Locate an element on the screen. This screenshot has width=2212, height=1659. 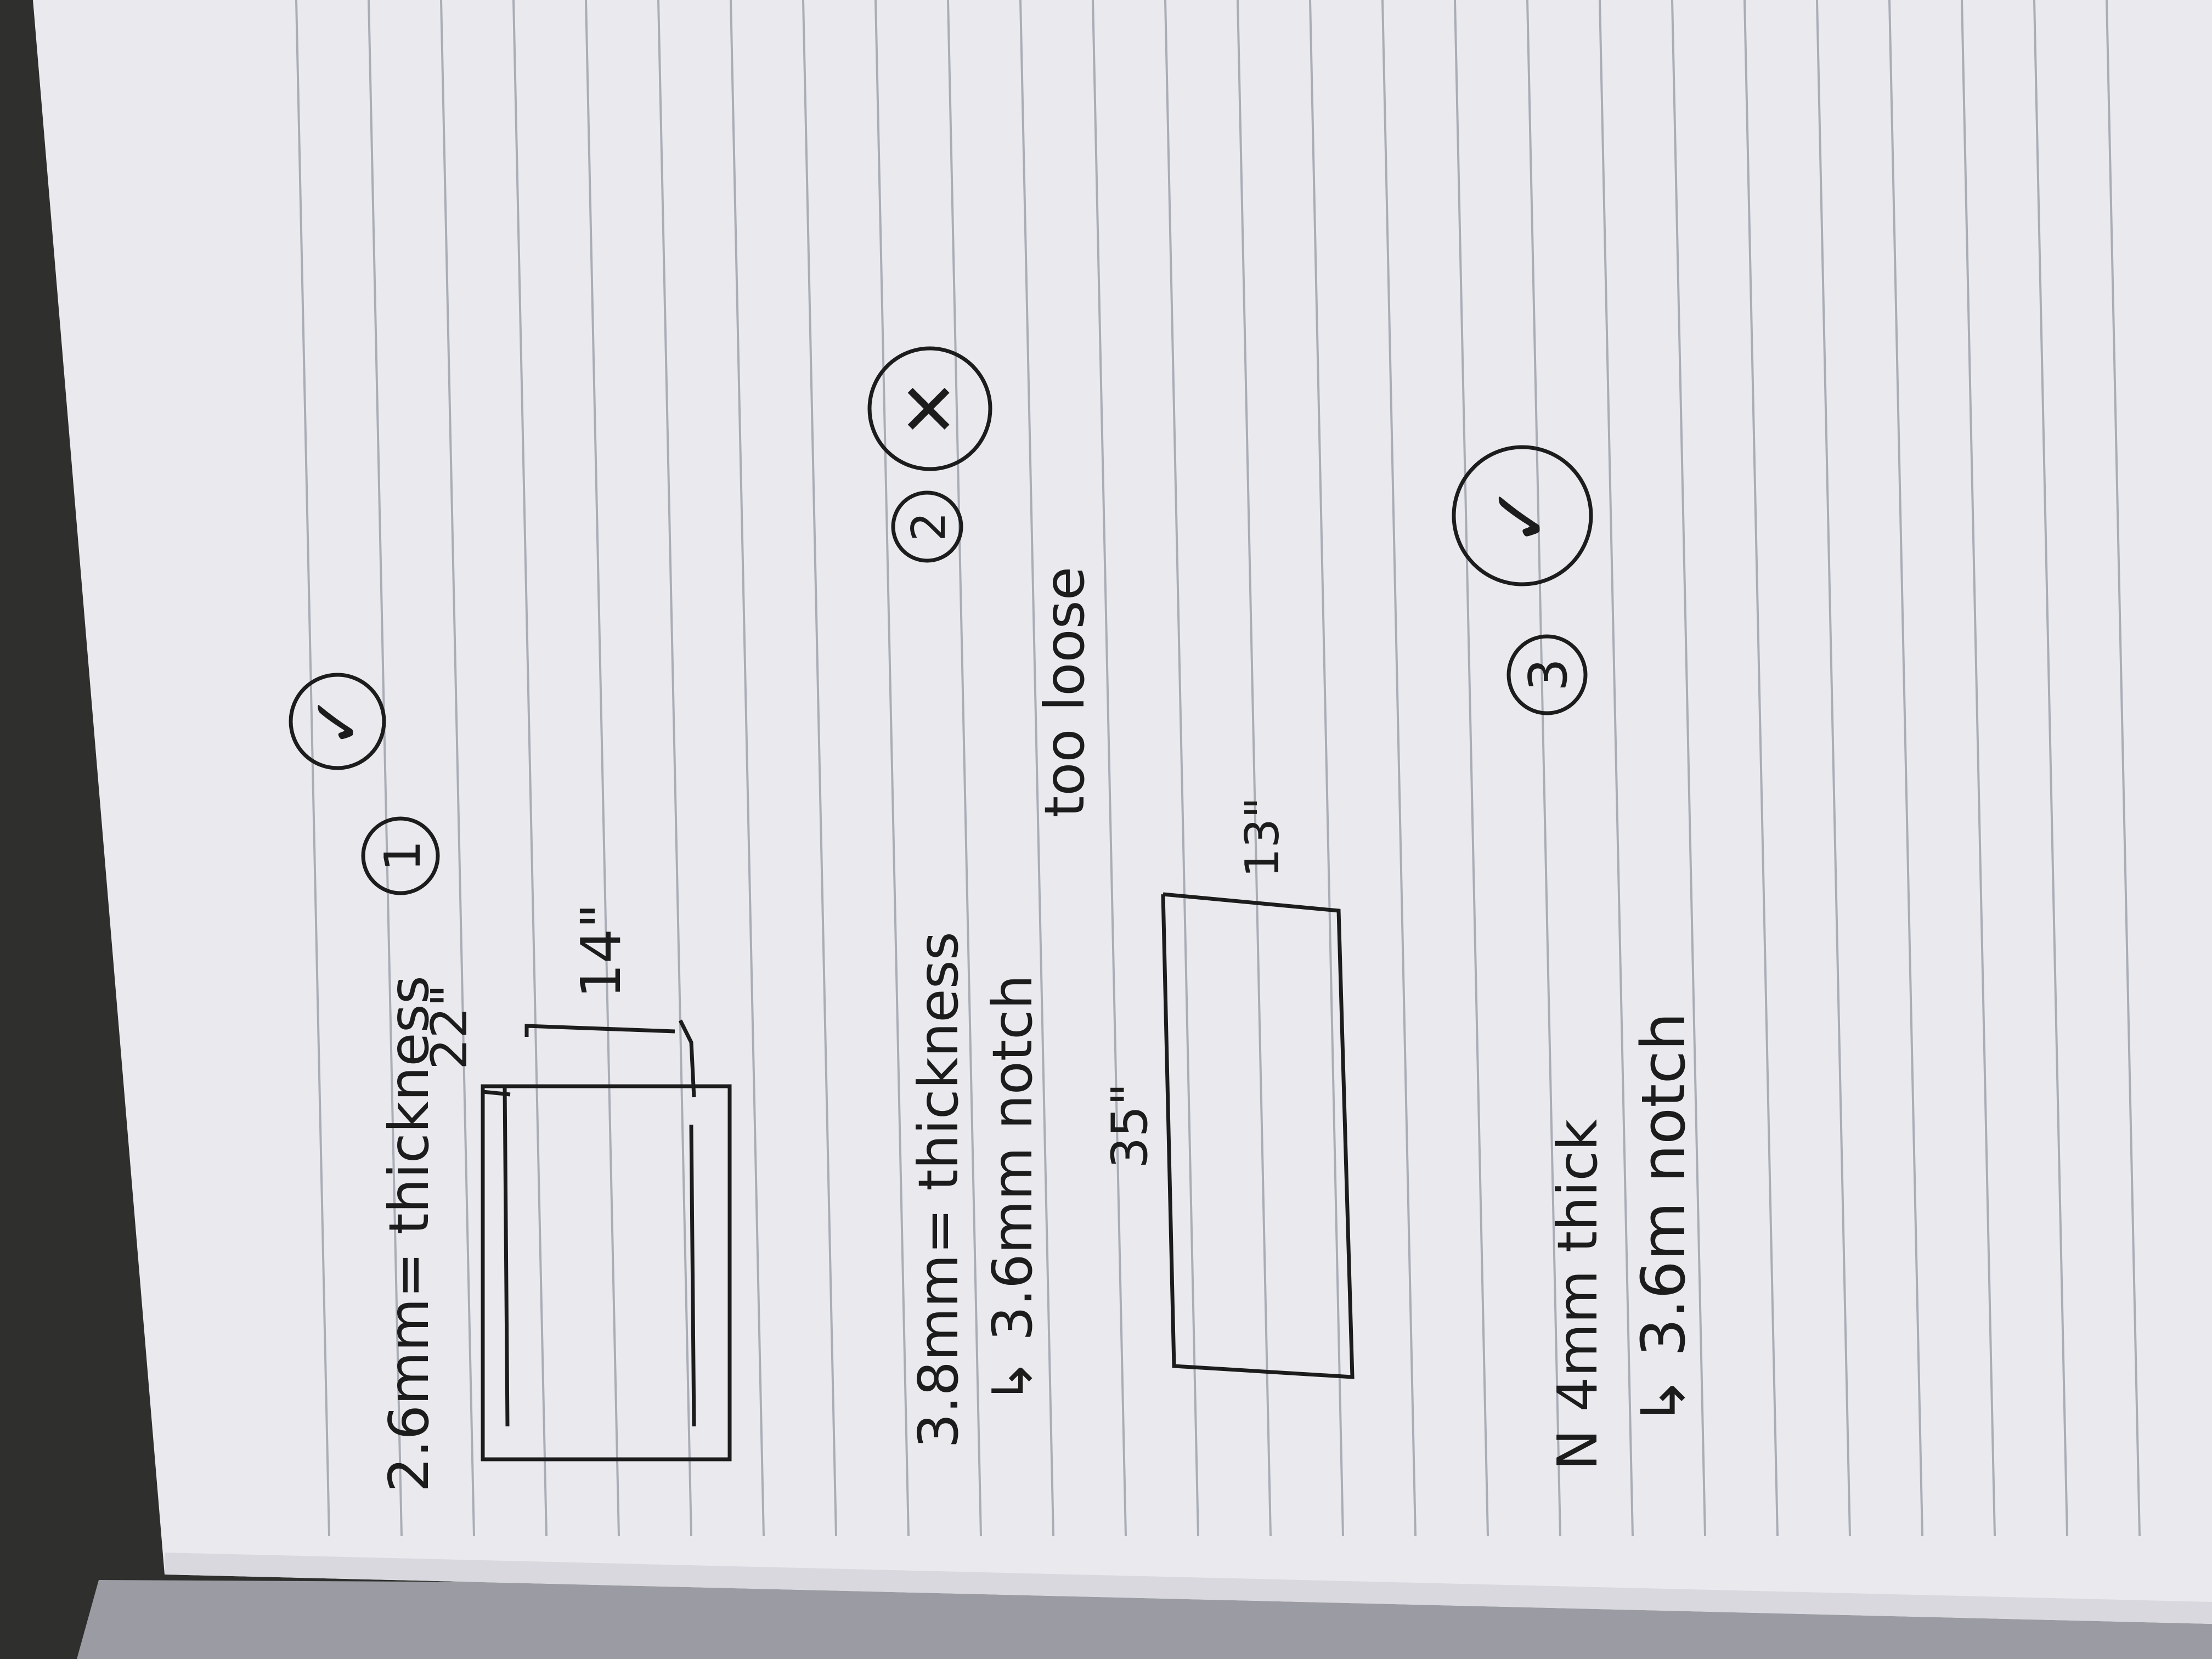
sketch-2-rectangle is located at coordinates (1258, 1135).